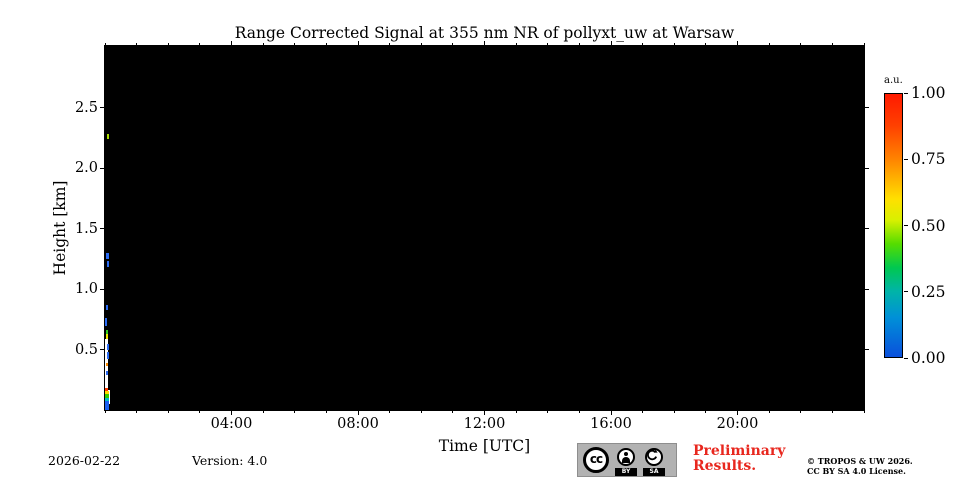 This screenshot has height=480, width=960. Describe the element at coordinates (231, 424) in the screenshot. I see `x-tick-label: 04:00` at that location.